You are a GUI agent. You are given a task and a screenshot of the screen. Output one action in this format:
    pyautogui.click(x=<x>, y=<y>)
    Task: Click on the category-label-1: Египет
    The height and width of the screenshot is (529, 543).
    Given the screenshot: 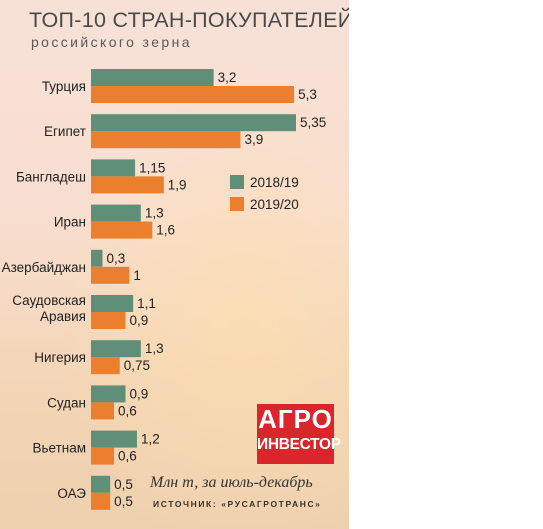 What is the action you would take?
    pyautogui.click(x=65, y=131)
    